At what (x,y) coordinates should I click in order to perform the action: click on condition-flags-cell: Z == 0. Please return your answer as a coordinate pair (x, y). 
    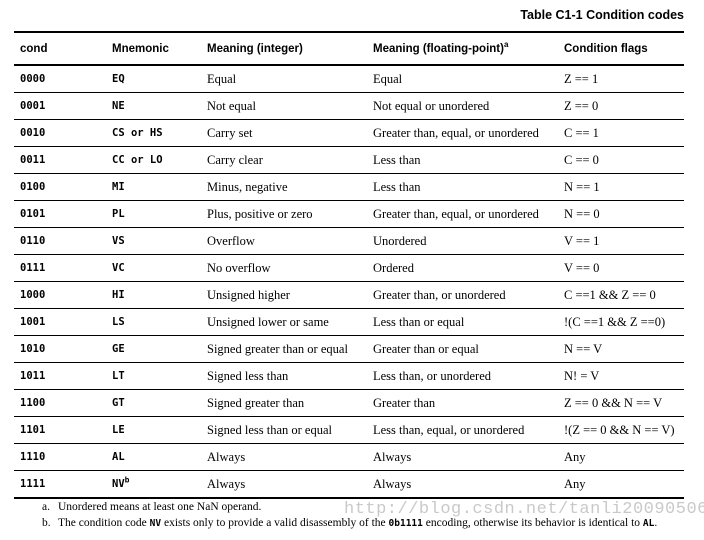
    Looking at the image, I should click on (624, 106).